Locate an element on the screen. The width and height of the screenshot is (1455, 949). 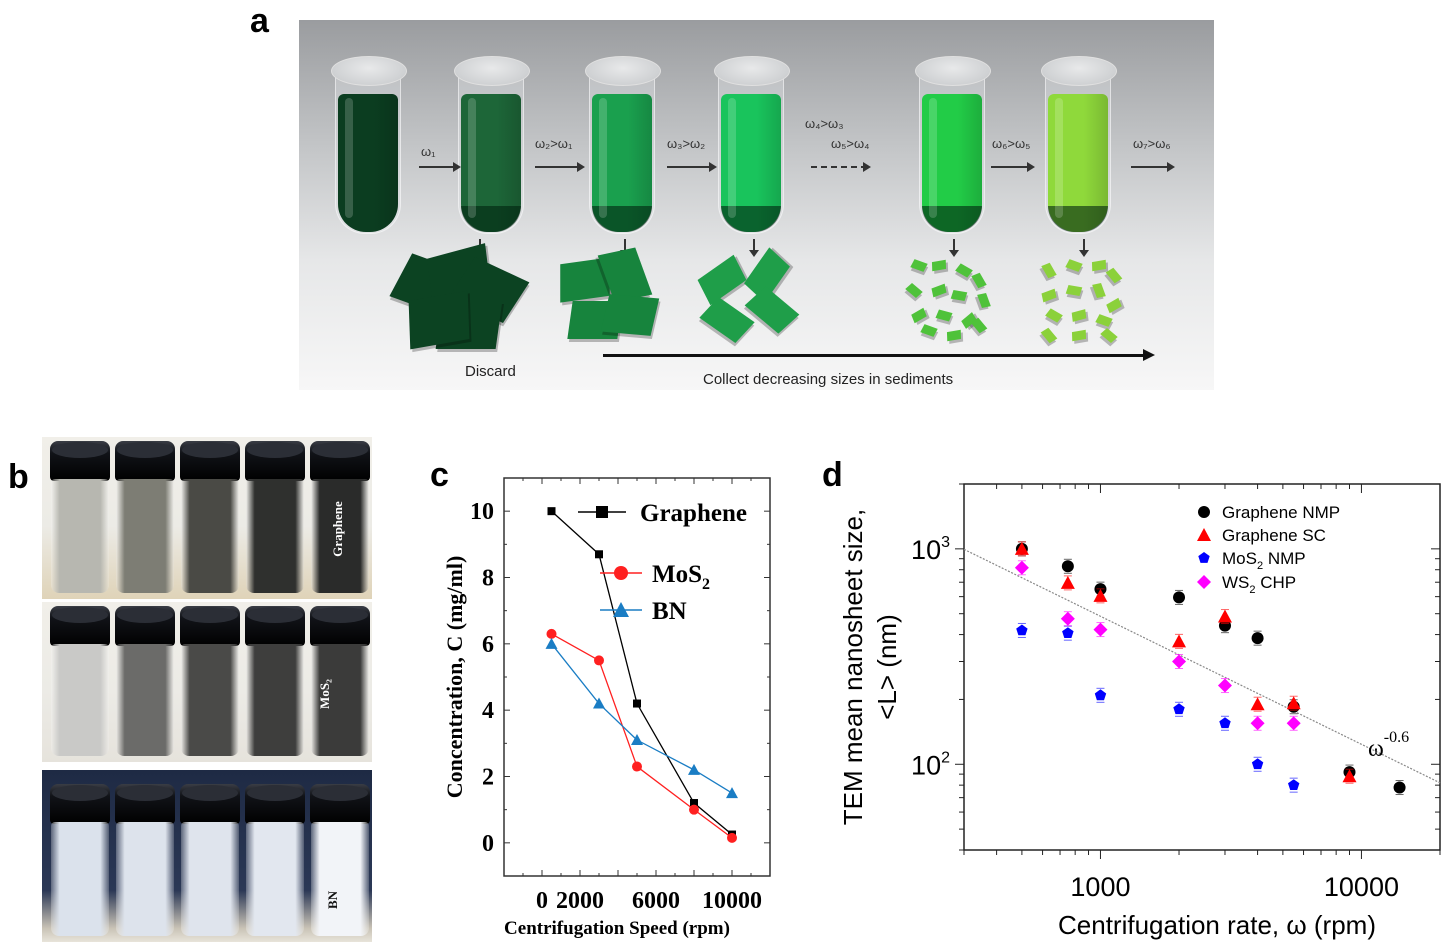
y-tick-label: 2 is located at coordinates (488, 778).